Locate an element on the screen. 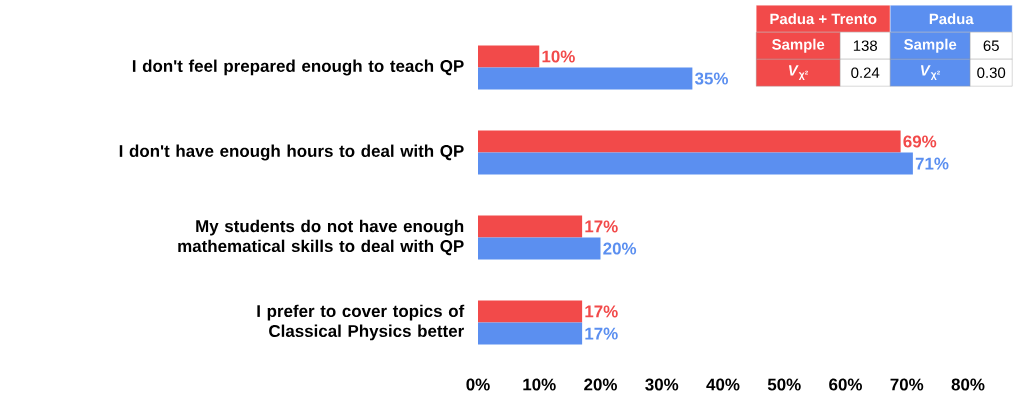  x-tick-label: 40% is located at coordinates (723, 384).